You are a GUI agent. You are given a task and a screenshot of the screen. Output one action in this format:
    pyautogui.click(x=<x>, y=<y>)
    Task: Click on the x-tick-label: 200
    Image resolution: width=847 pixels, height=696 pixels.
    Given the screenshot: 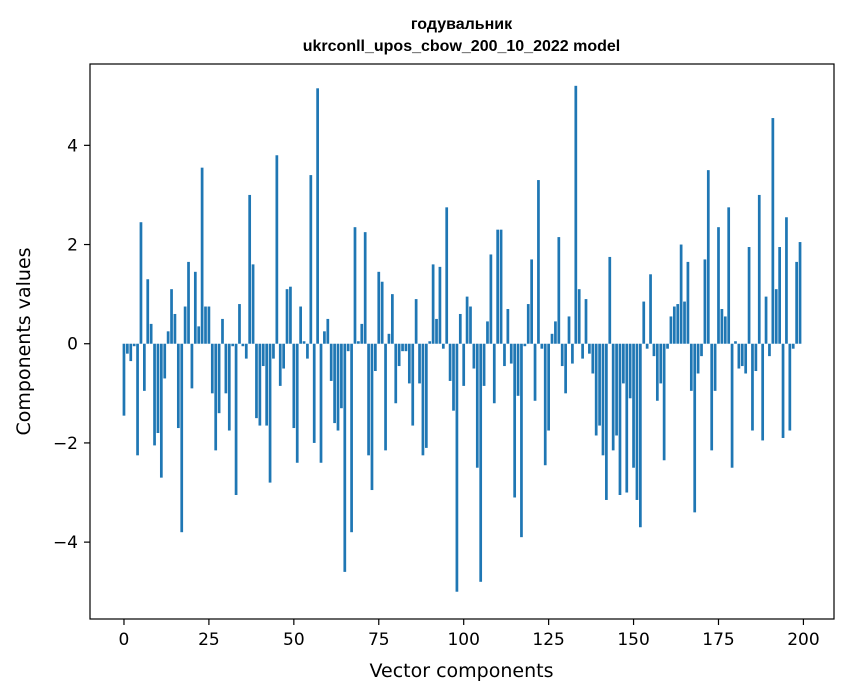 What is the action you would take?
    pyautogui.click(x=803, y=640)
    